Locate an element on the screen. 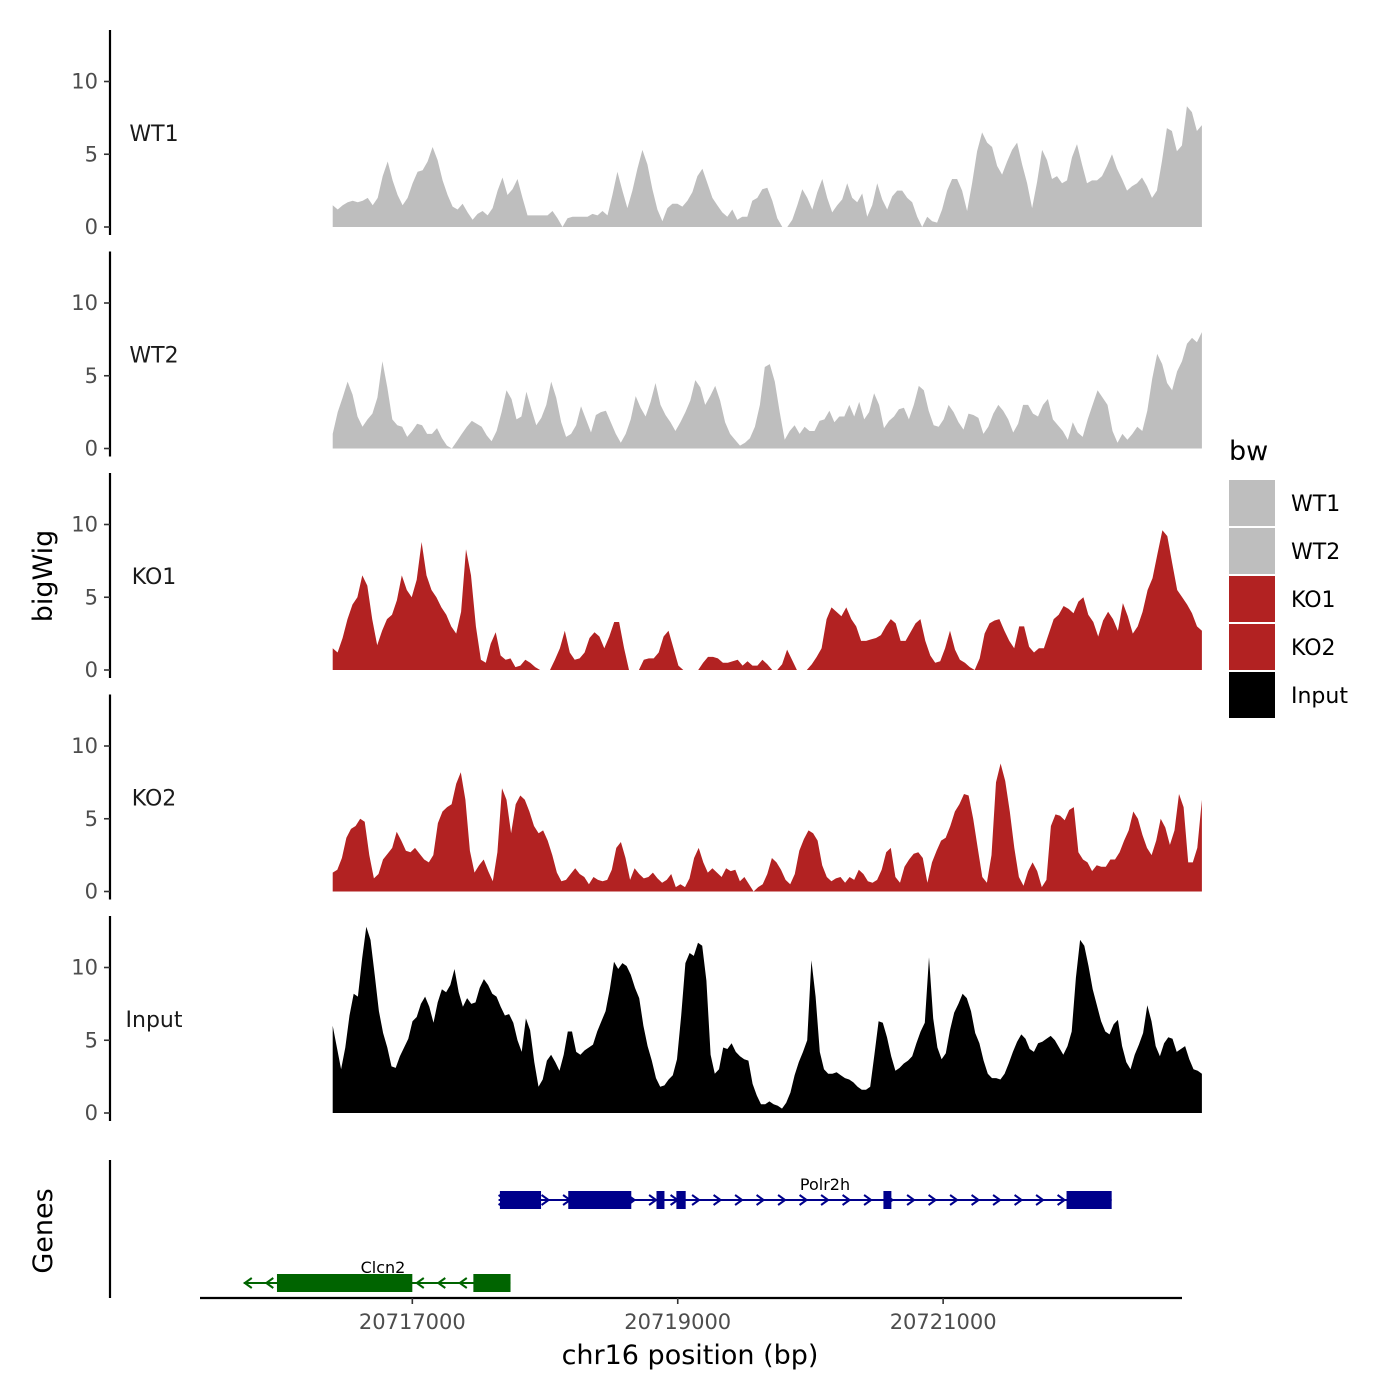 The height and width of the screenshot is (1400, 1400). gene-label: Clcn2 is located at coordinates (383, 1267).